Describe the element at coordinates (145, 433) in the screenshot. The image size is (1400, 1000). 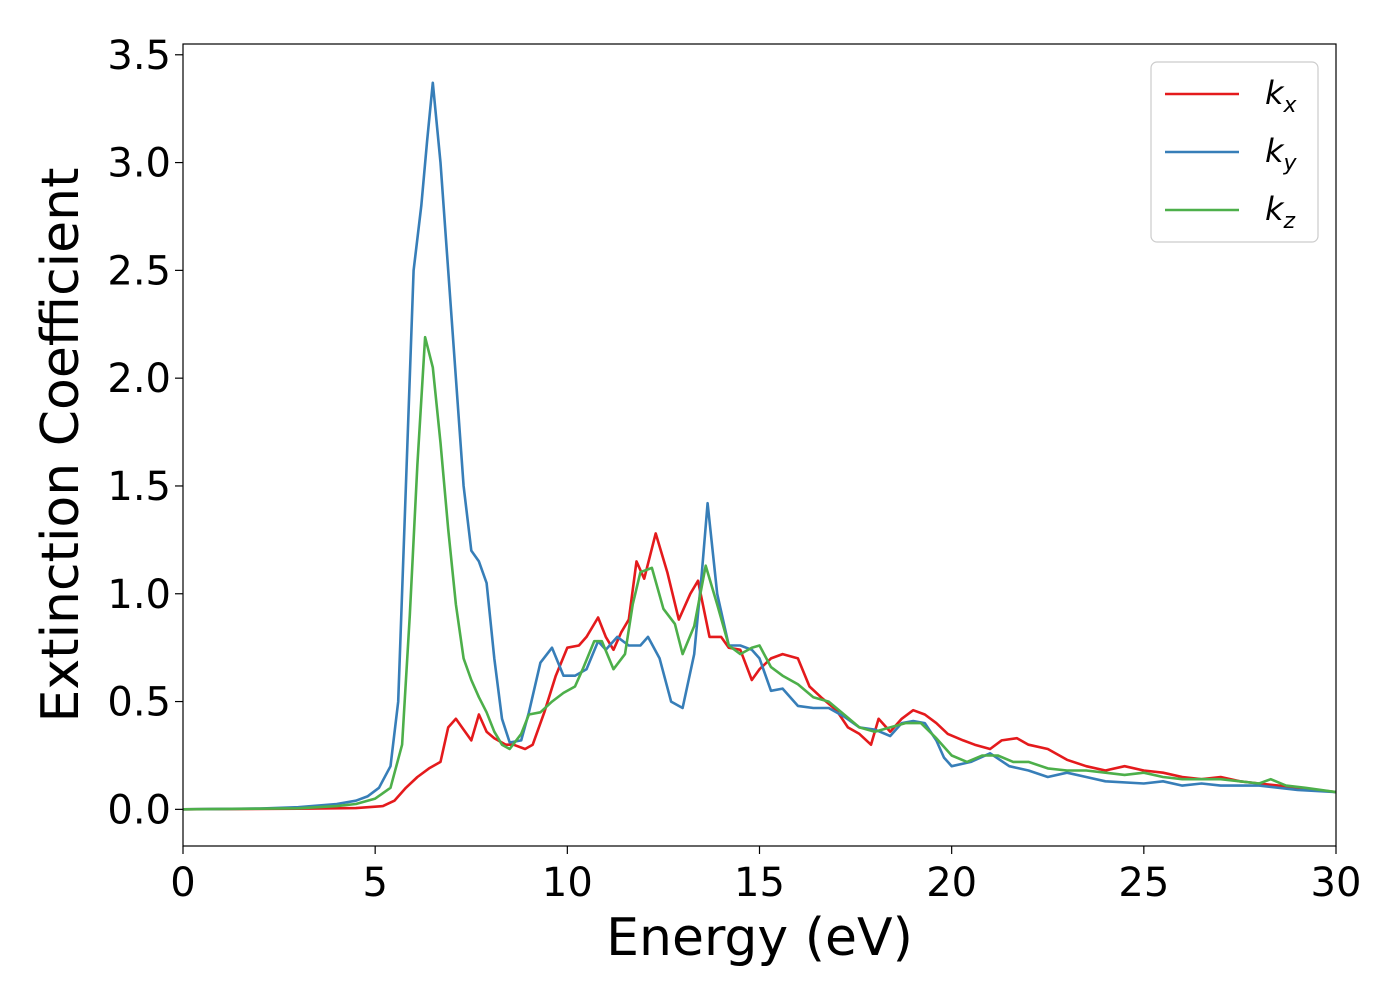
I see `y-axis: 0.0 0.5 1.0 1.5 2.0 2.5 3.0 3.5` at that location.